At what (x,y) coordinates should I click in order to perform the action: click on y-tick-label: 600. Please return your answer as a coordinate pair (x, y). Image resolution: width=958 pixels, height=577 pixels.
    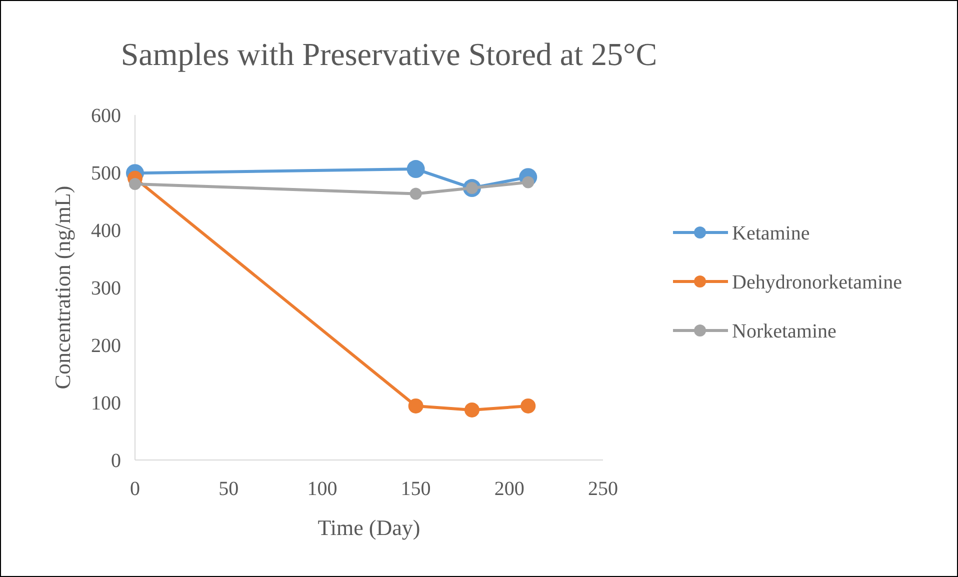
    Looking at the image, I should click on (106, 116).